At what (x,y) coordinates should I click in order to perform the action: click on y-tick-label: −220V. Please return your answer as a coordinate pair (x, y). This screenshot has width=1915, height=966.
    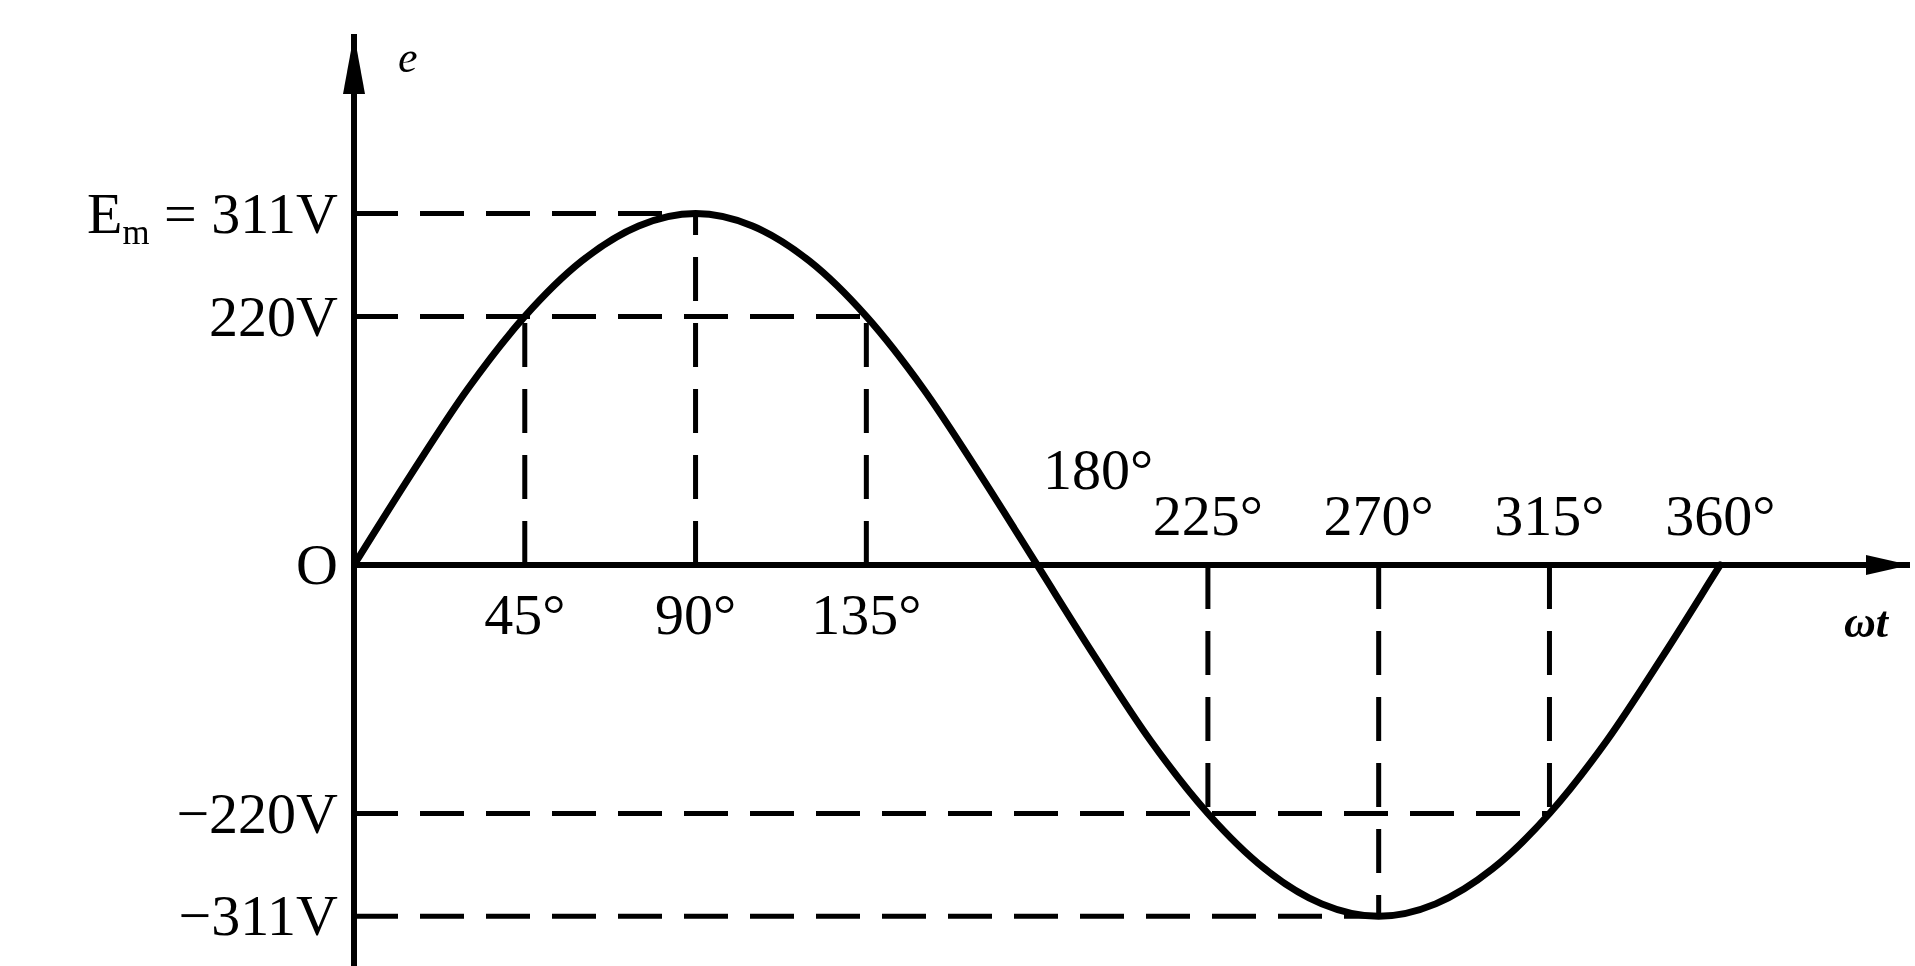
    Looking at the image, I should click on (257, 813).